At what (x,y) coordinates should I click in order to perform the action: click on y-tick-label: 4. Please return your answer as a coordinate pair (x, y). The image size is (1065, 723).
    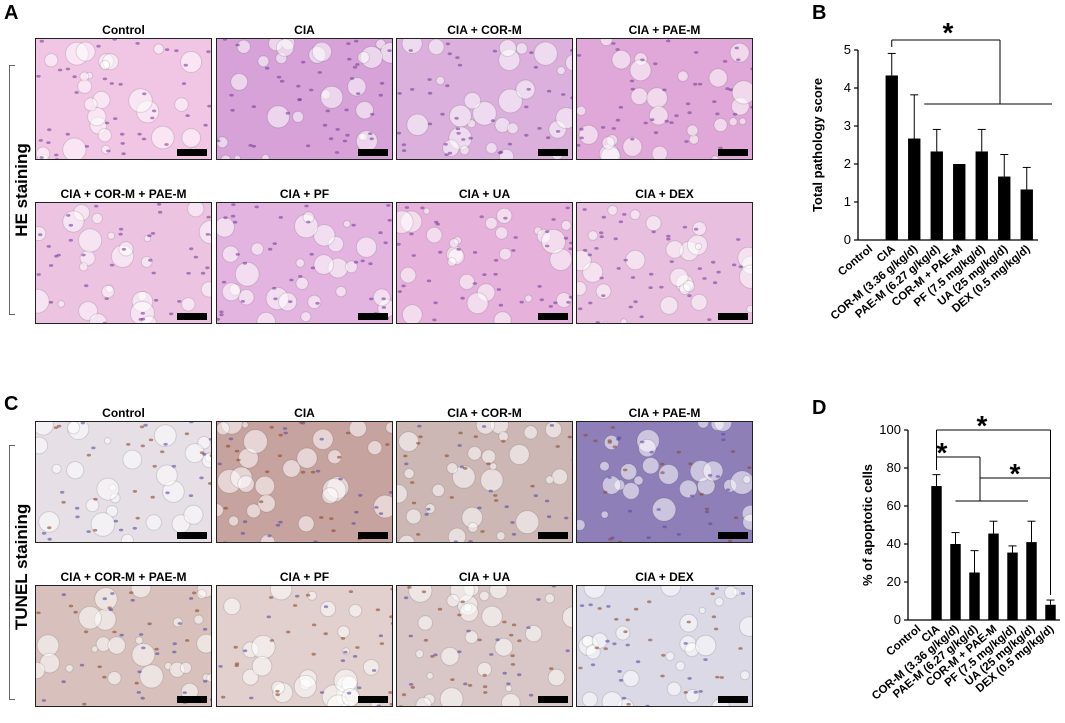
    Looking at the image, I should click on (847, 87).